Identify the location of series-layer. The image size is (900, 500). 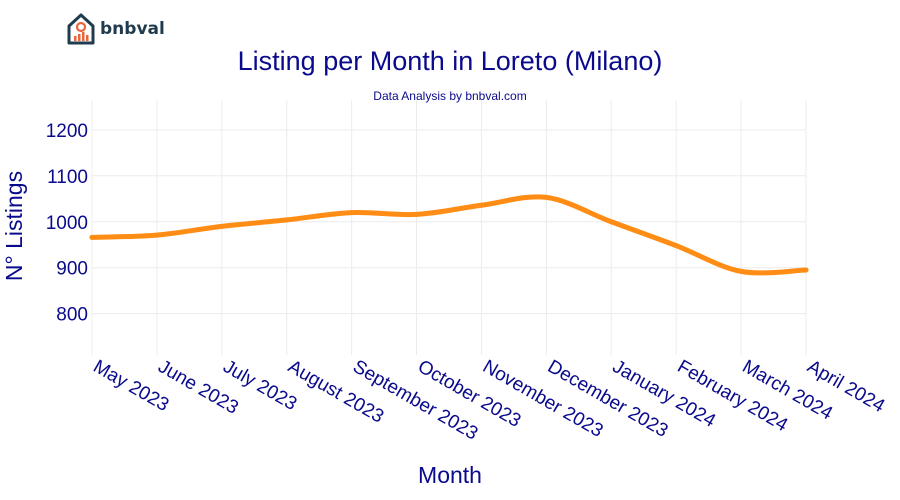
(449, 235).